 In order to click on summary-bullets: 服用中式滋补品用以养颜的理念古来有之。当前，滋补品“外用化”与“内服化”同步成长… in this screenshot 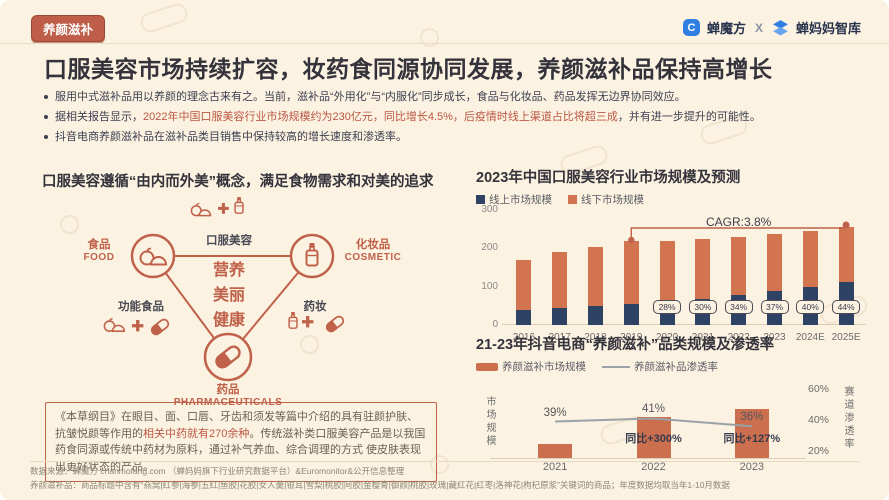, I will do `click(454, 121)`.